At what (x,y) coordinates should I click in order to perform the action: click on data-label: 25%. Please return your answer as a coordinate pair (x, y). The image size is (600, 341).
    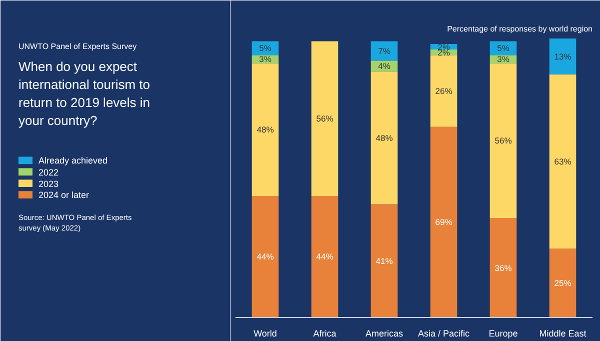
    Looking at the image, I should click on (563, 283).